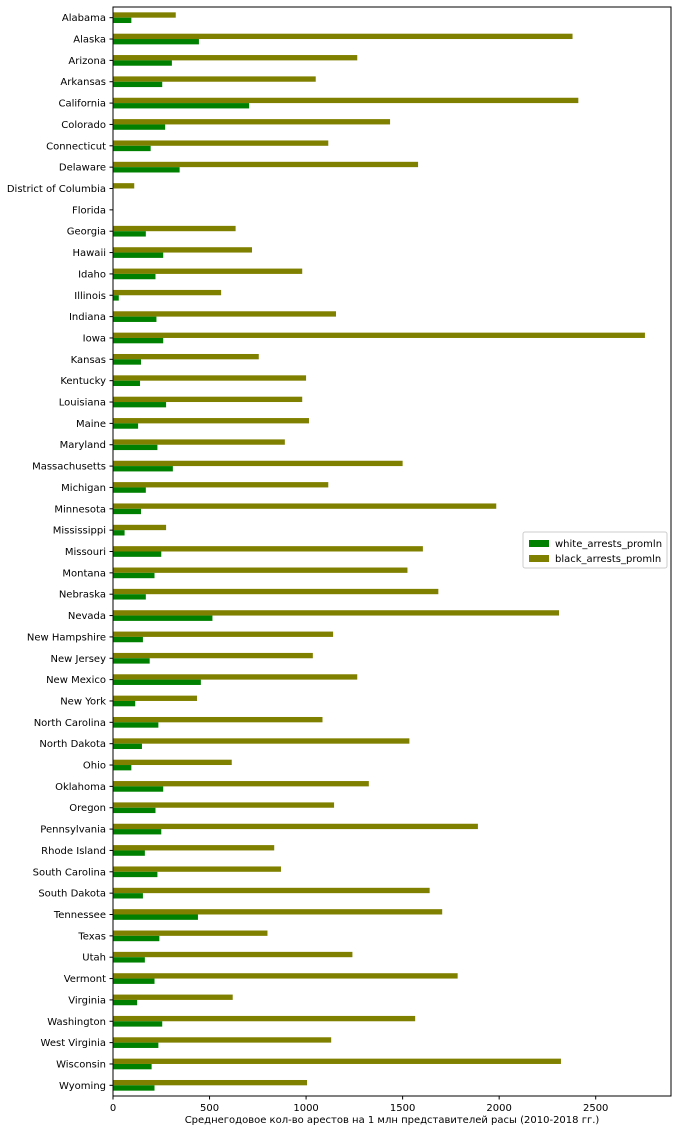  Describe the element at coordinates (224, 805) in the screenshot. I see `bar-black-arrests-promln-oregon` at that location.